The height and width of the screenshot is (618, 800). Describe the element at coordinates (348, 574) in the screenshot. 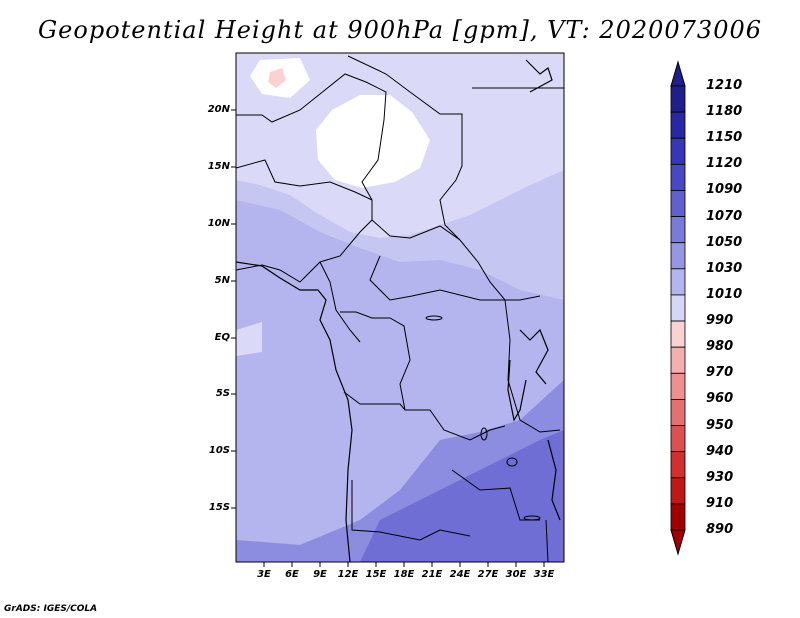

I see `lon-label: 12E` at that location.